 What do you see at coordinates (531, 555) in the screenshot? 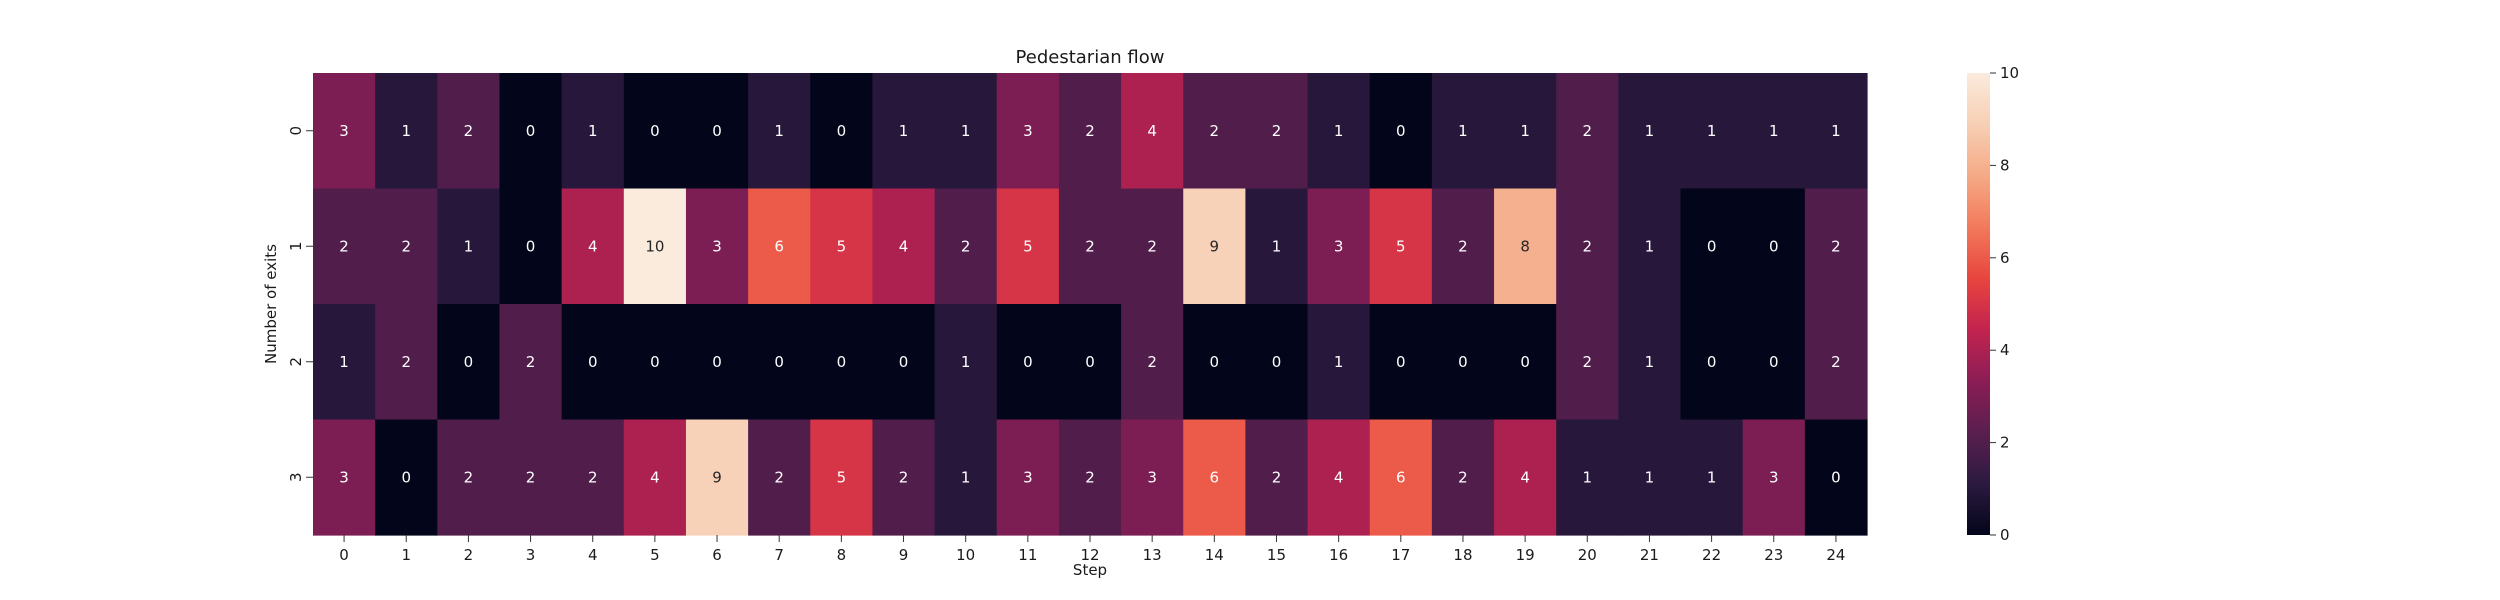
I see `x-tick-label: 3` at bounding box center [531, 555].